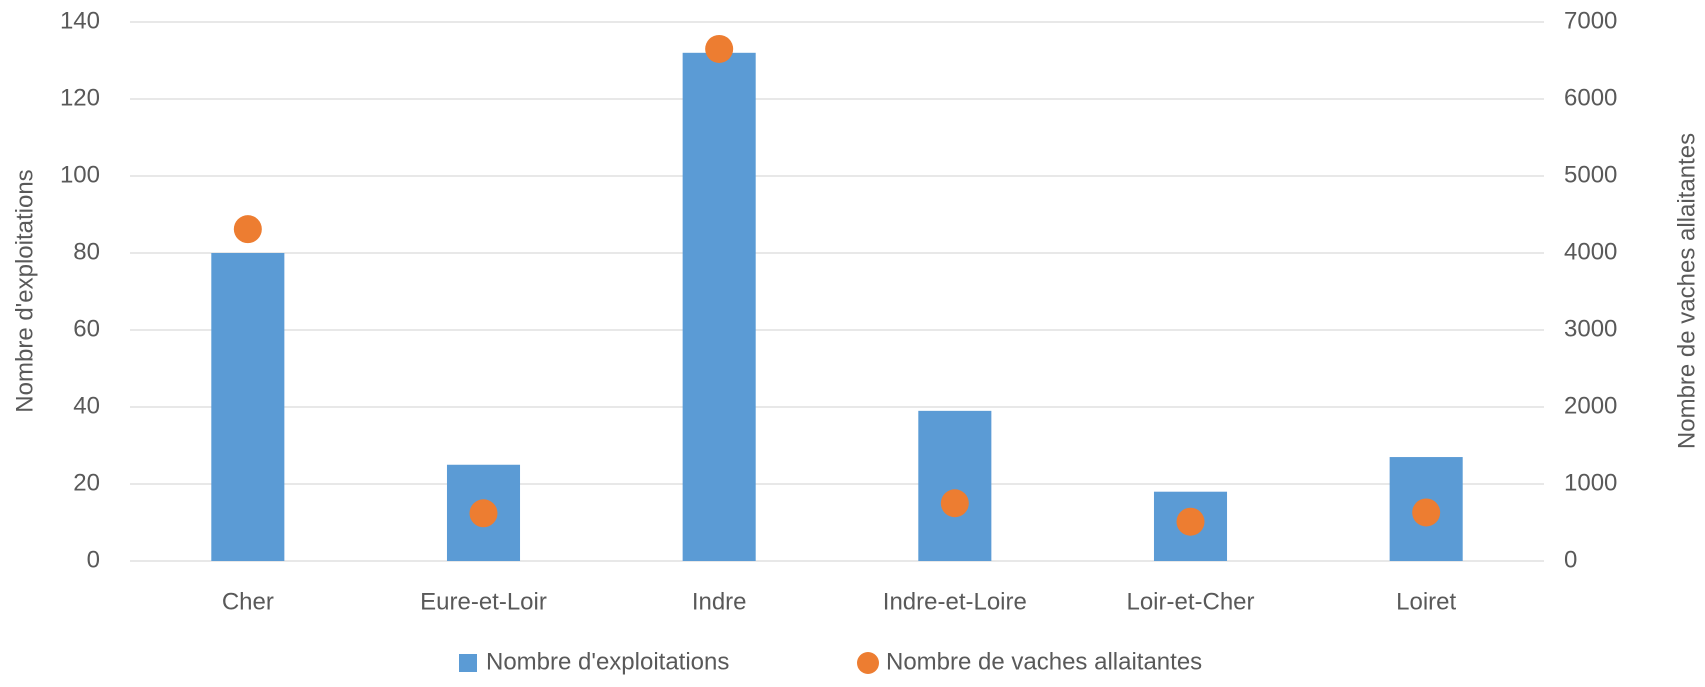 The width and height of the screenshot is (1705, 687). What do you see at coordinates (1044, 661) in the screenshot?
I see `legend-label: Nombre de vaches allaitantes` at bounding box center [1044, 661].